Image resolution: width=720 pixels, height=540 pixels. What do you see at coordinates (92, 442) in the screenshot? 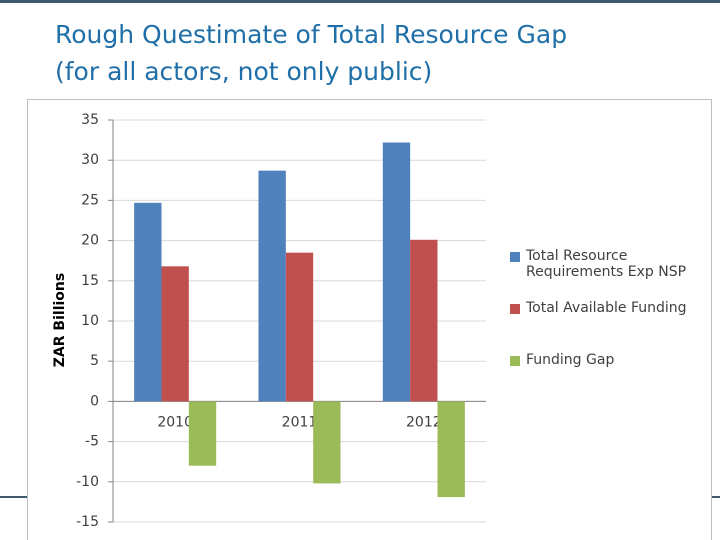
I see `y-tick-label: -5` at bounding box center [92, 442].